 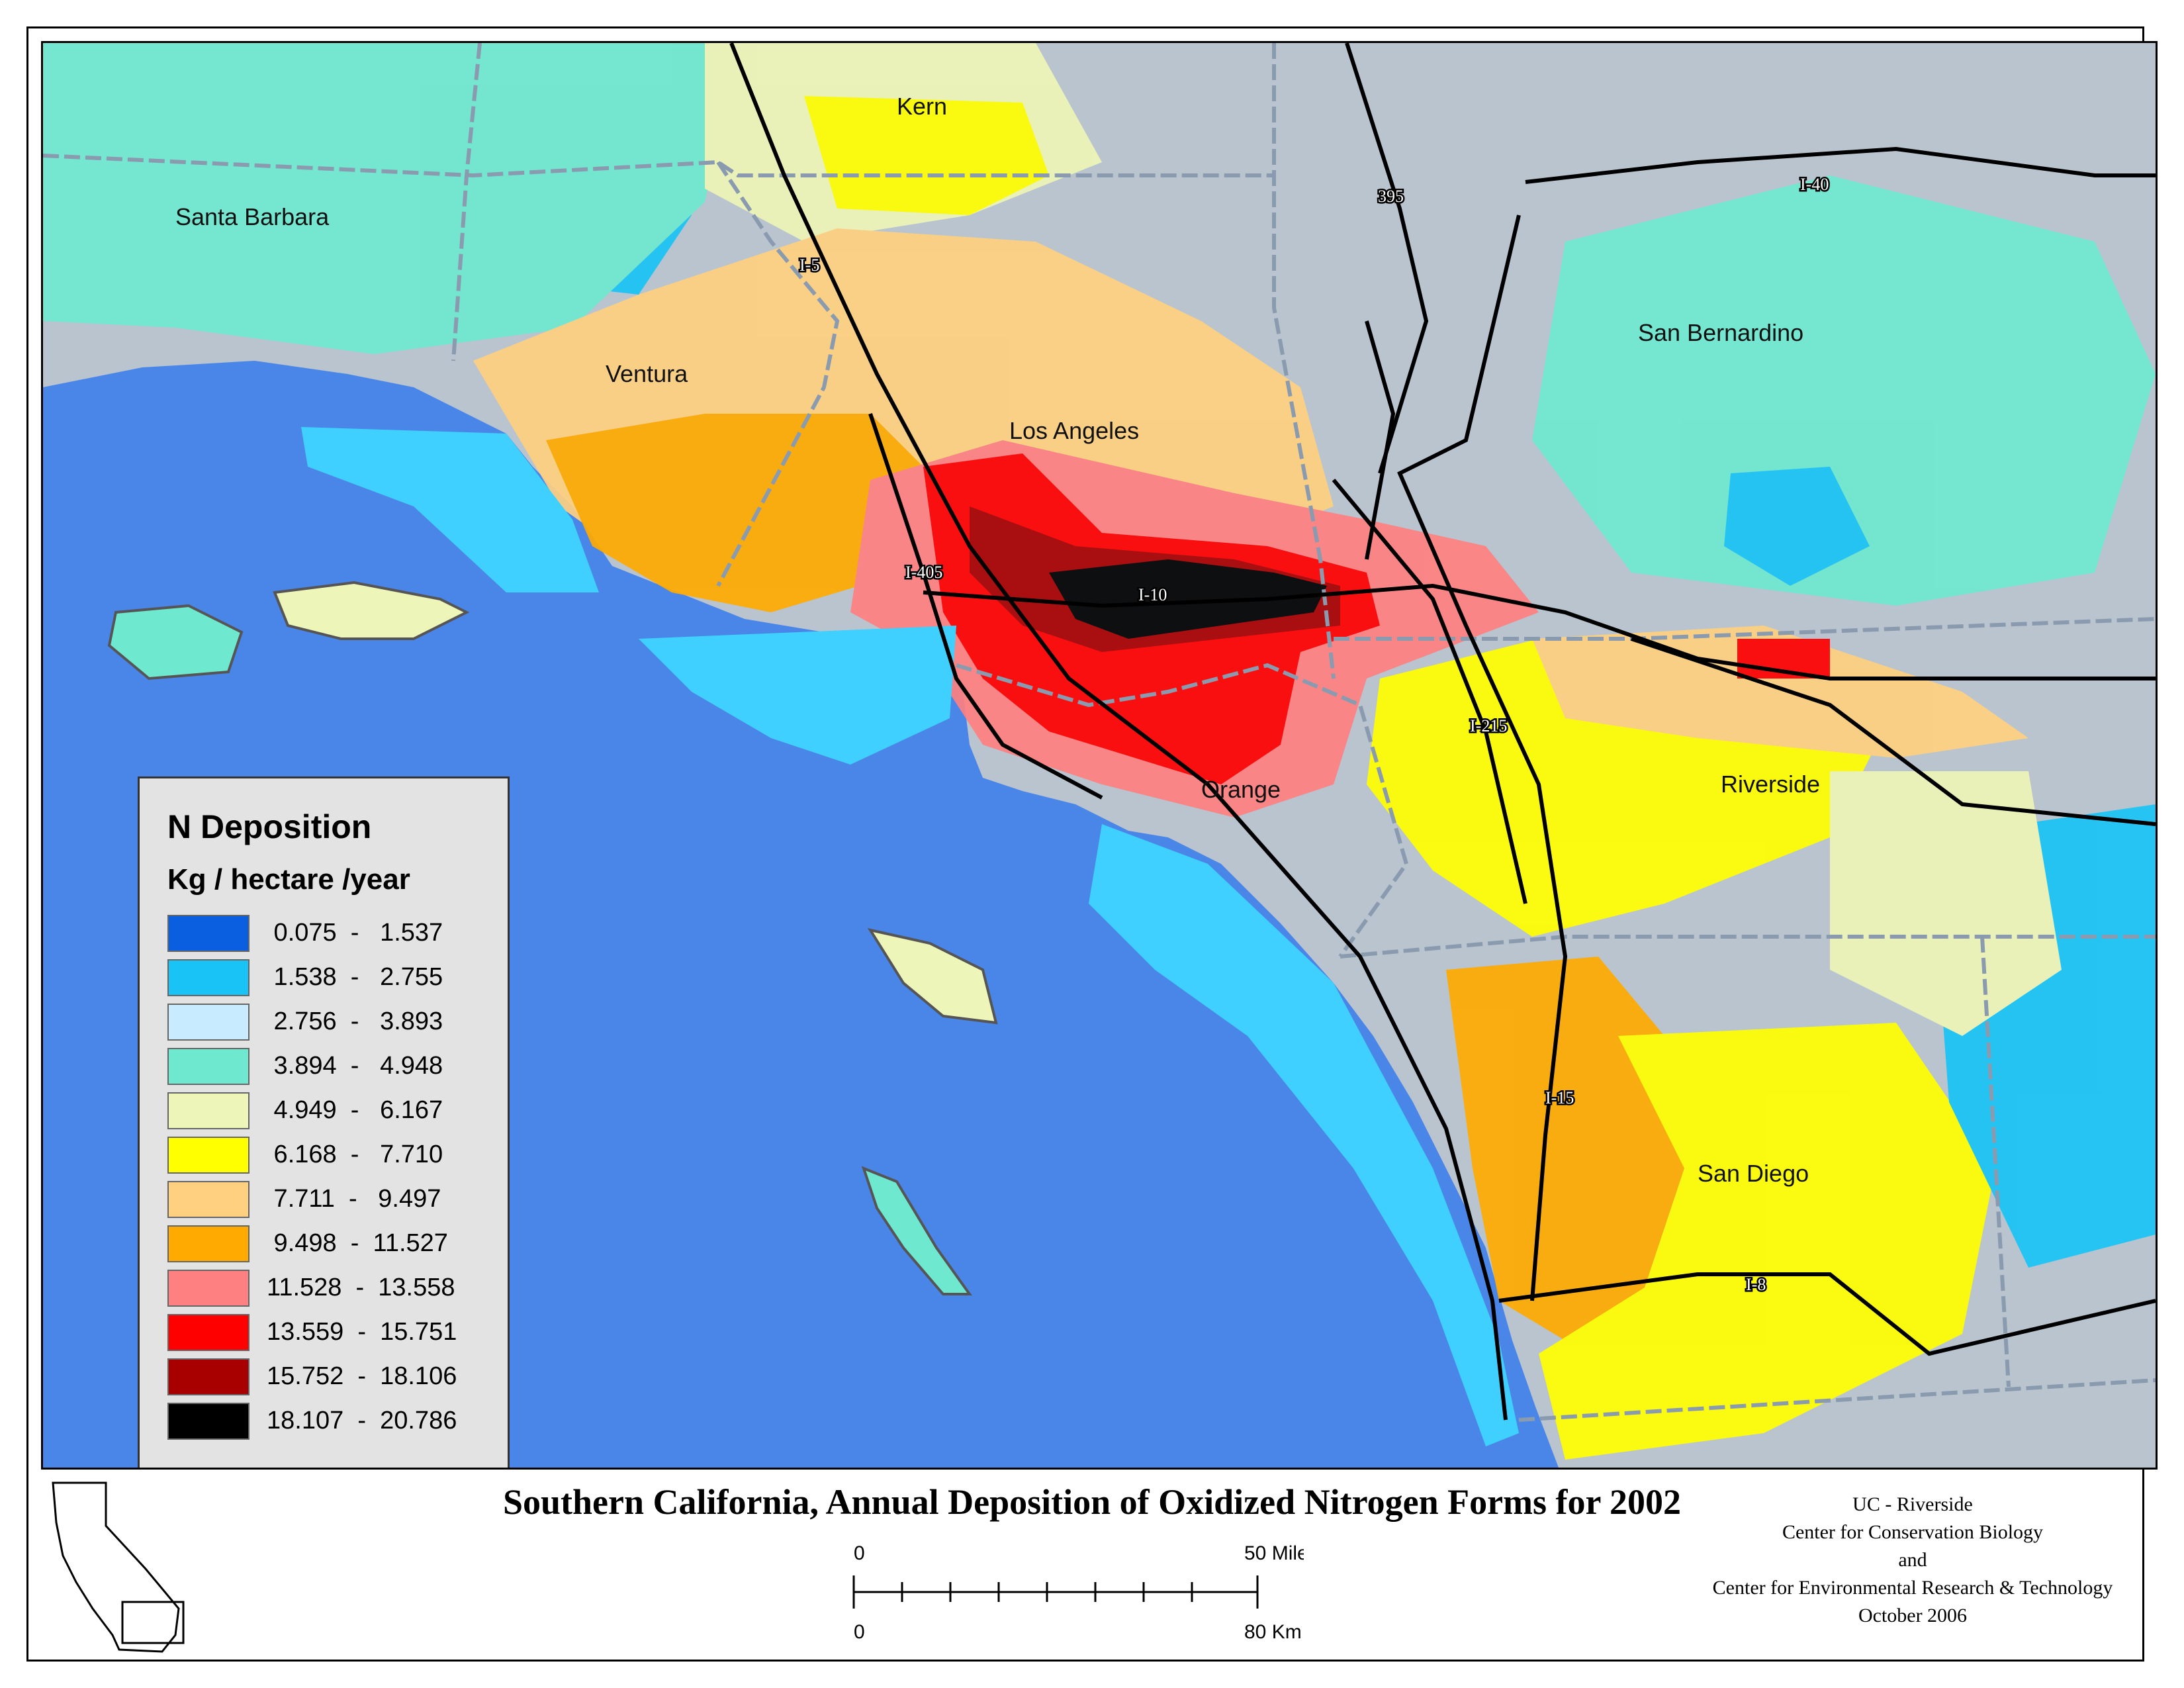 I want to click on scale-ticks, so click(x=1055, y=1592).